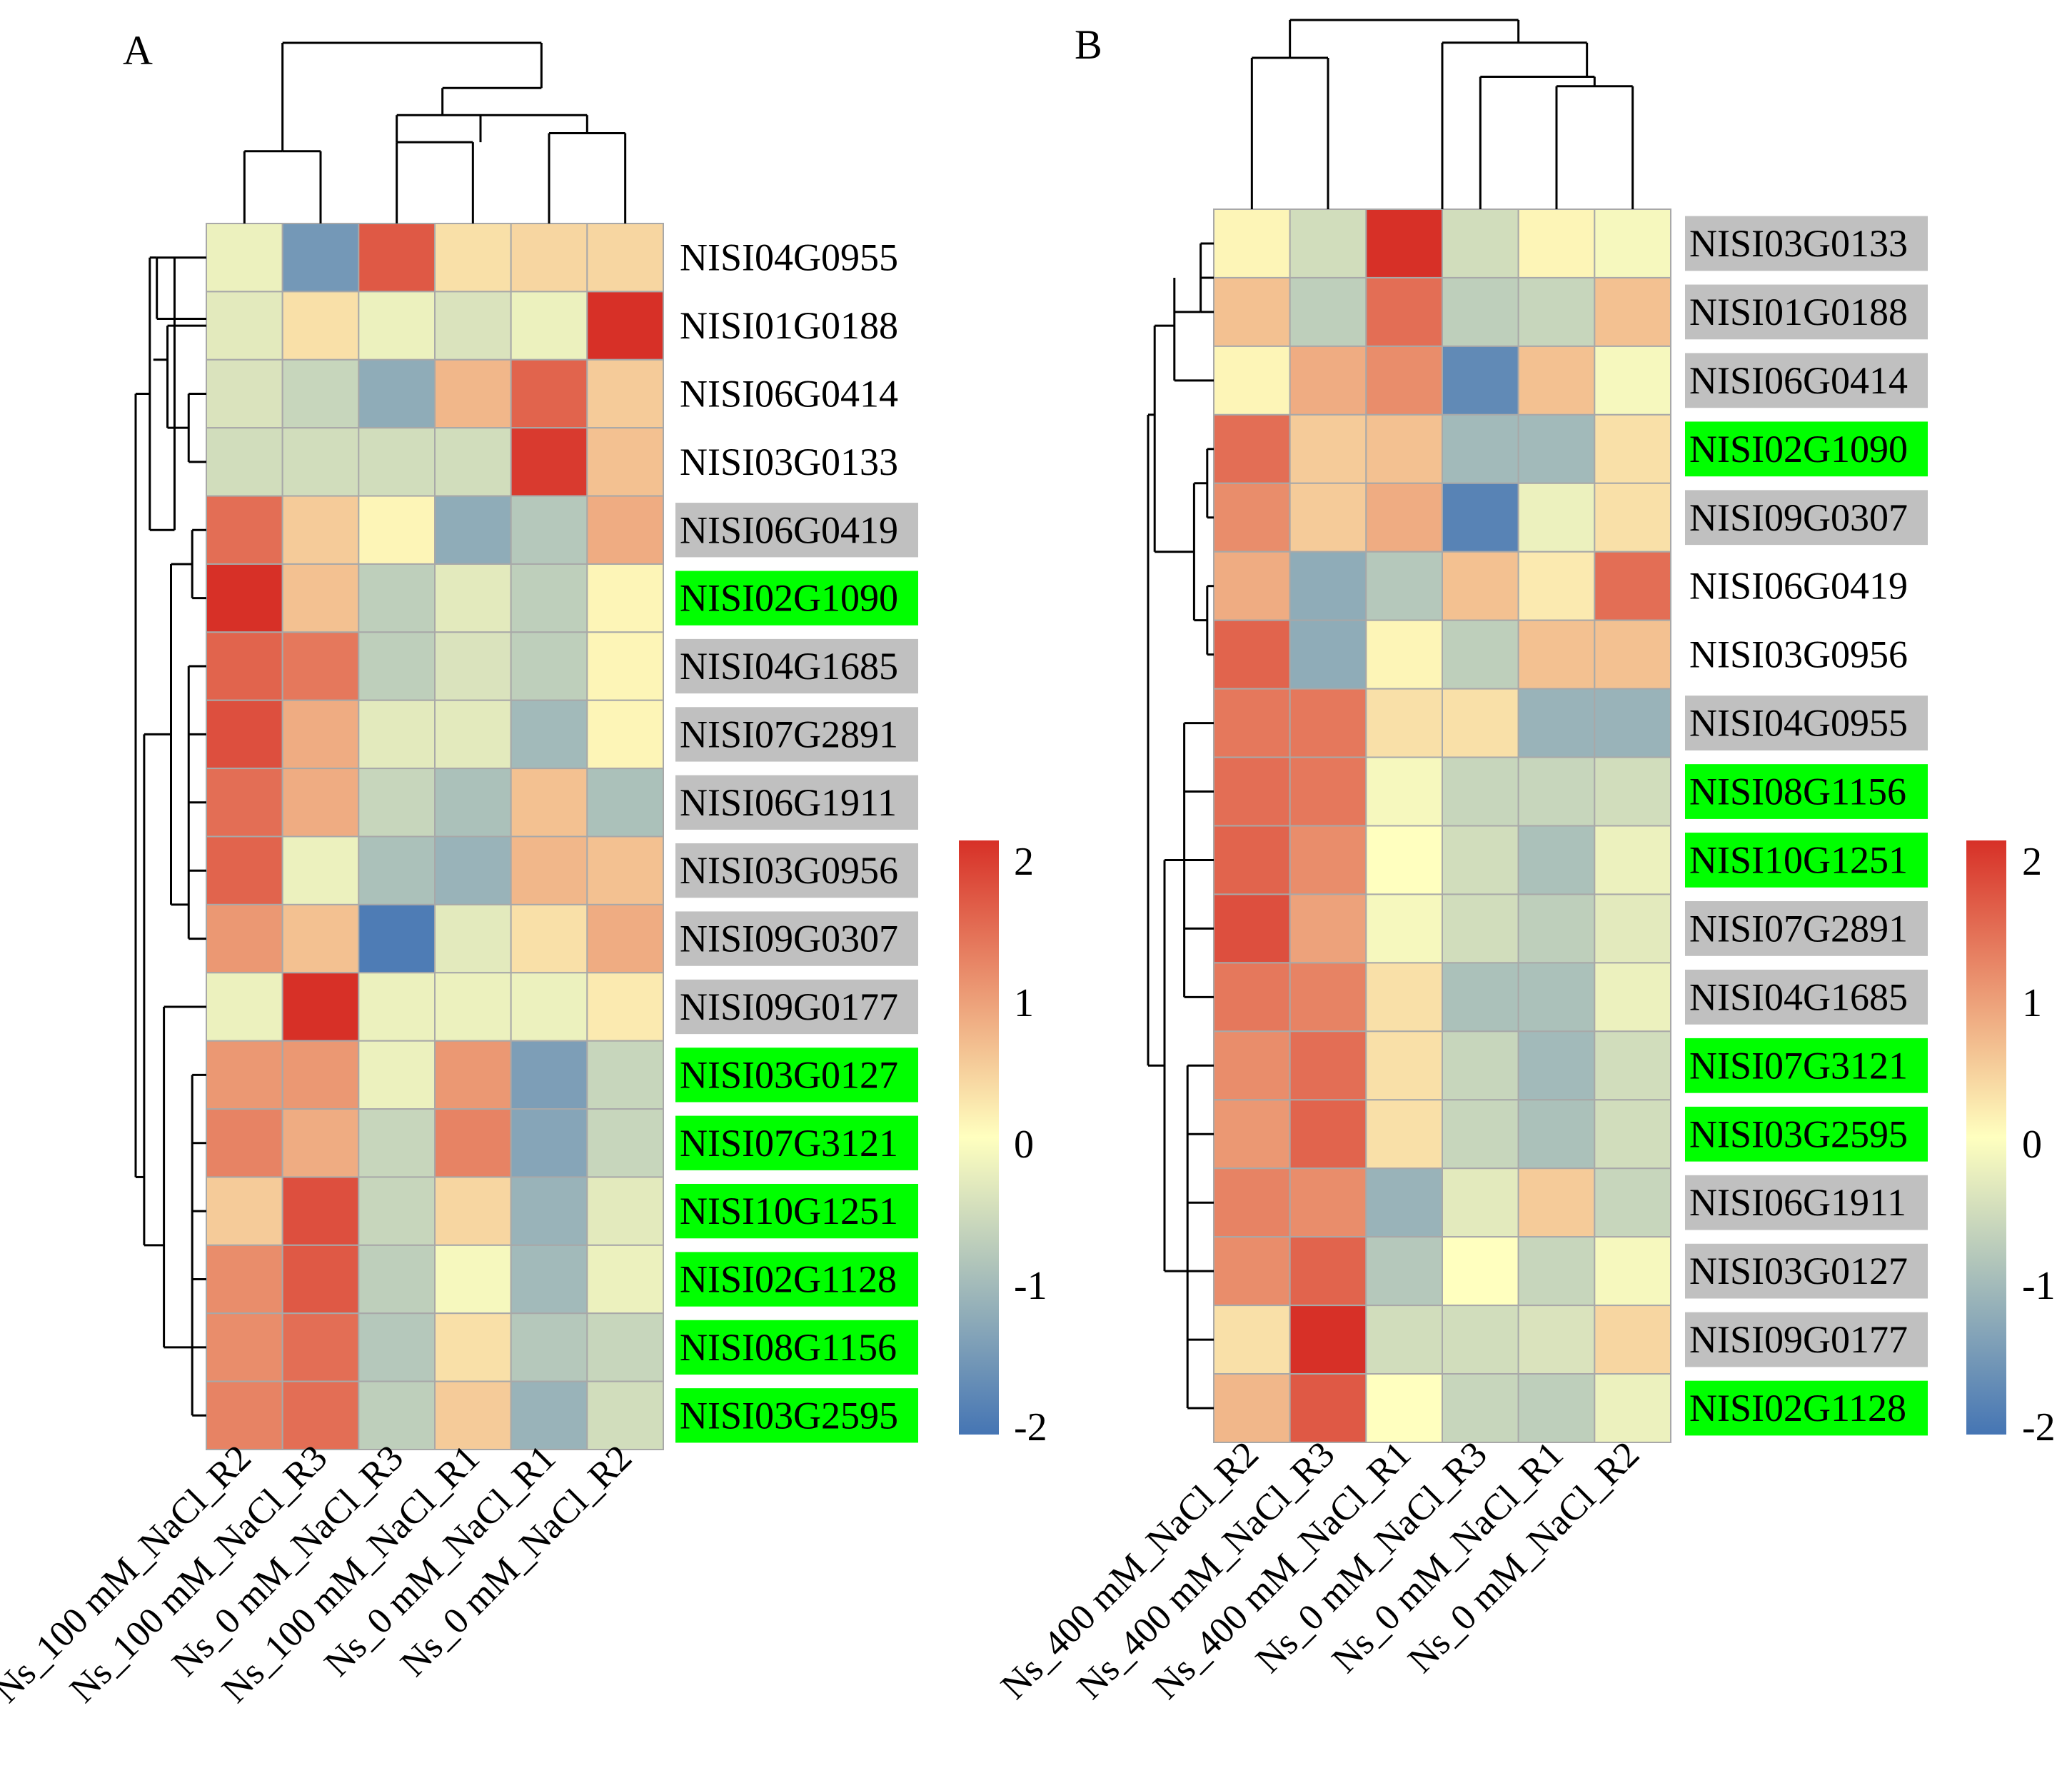 This screenshot has width=2072, height=1778. I want to click on gene-label: NISI03G0956, so click(789, 871).